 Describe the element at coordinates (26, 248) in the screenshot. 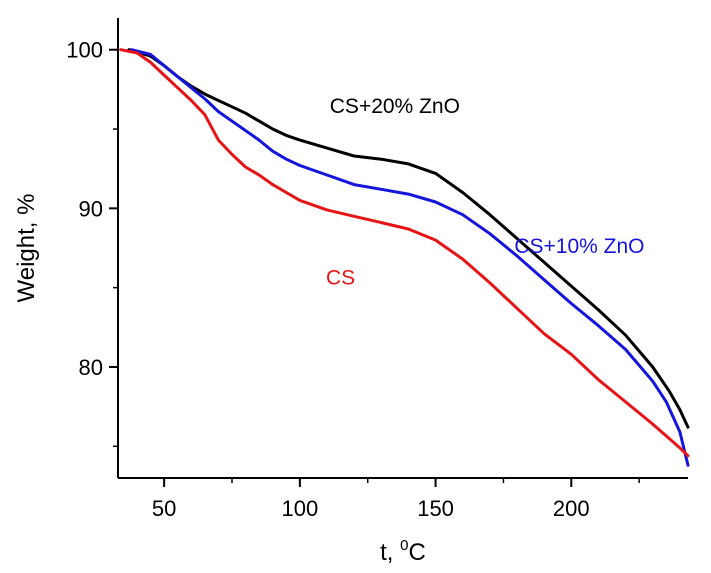

I see `y-axis-title: Weight, %` at that location.